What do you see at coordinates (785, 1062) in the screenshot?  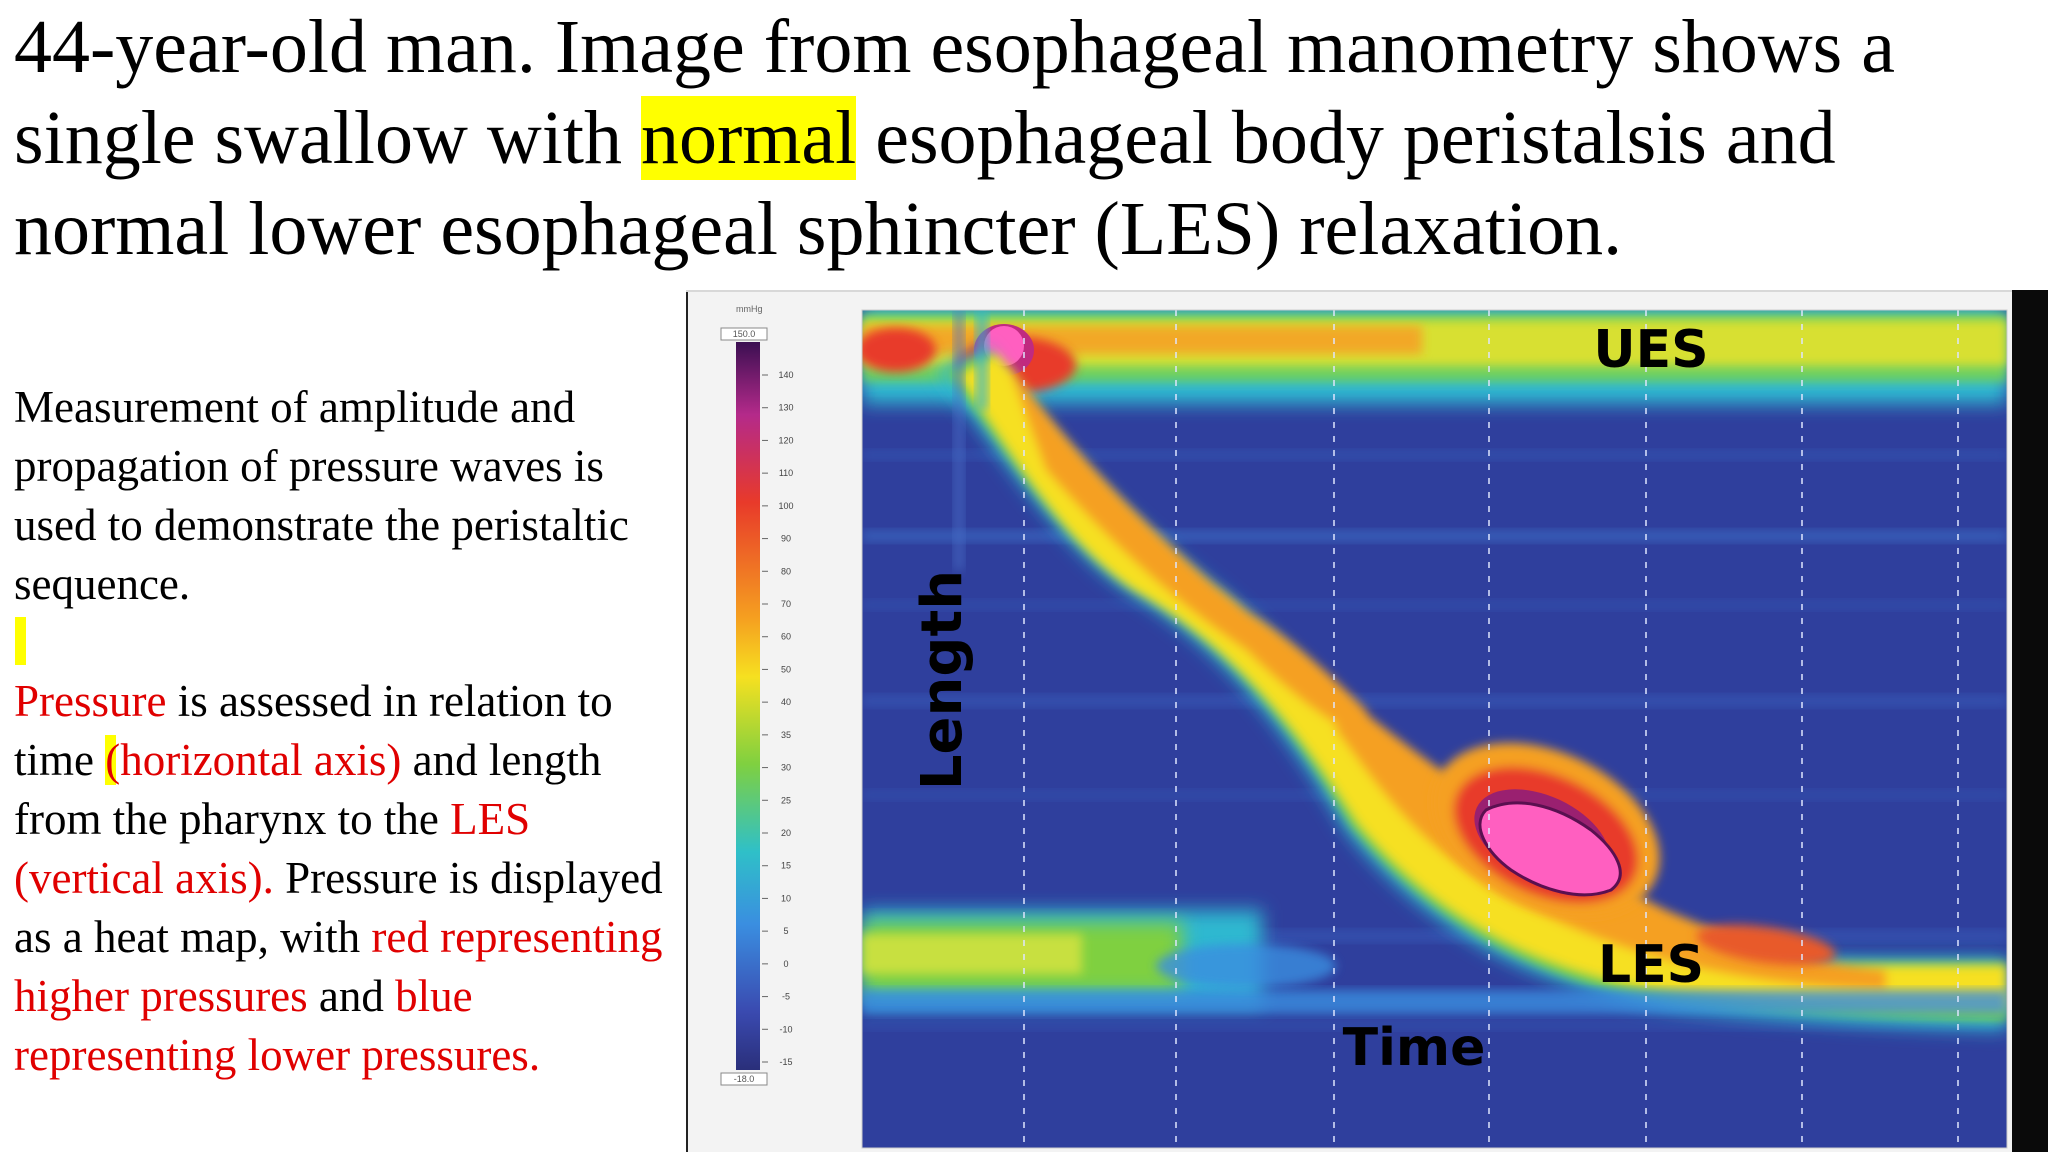 I see `scale-tick-label: -15` at bounding box center [785, 1062].